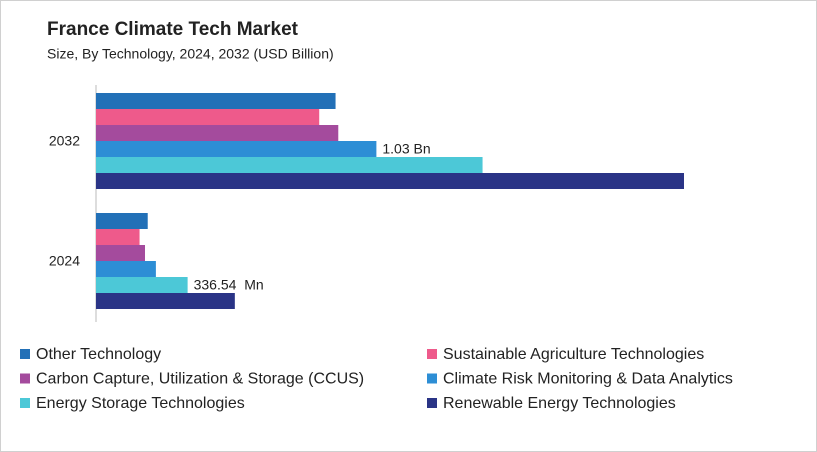  I want to click on legend-label: Other Technology, so click(98, 354).